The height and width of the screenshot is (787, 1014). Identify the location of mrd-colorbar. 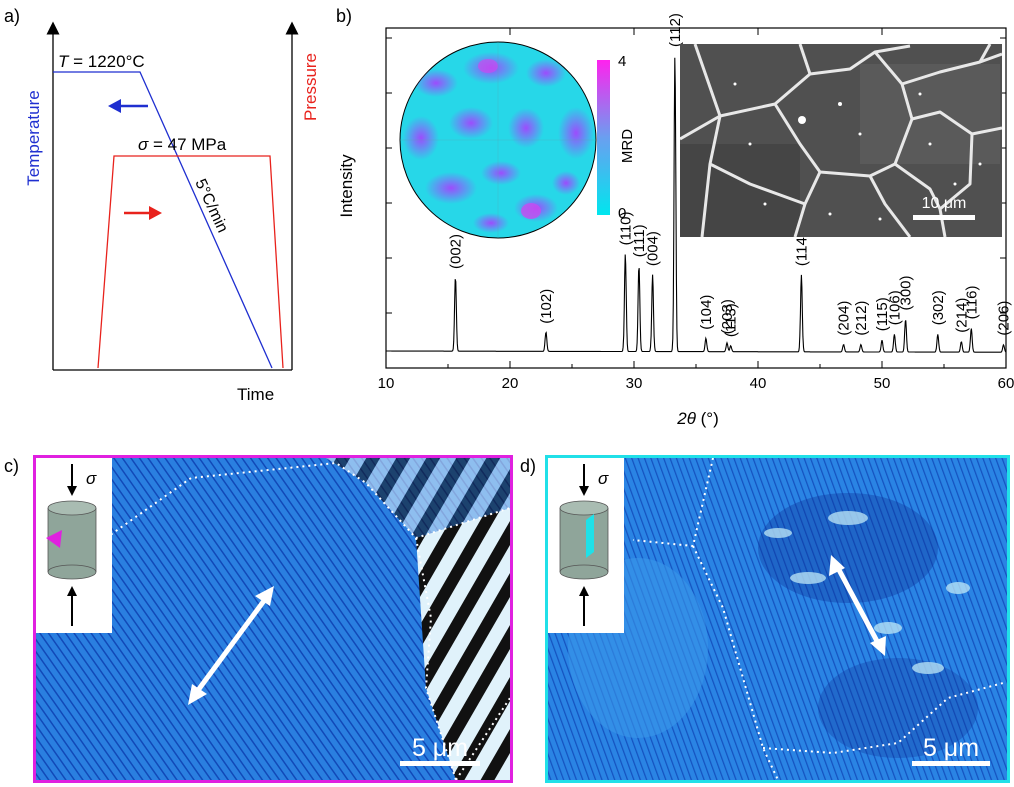
(603, 137).